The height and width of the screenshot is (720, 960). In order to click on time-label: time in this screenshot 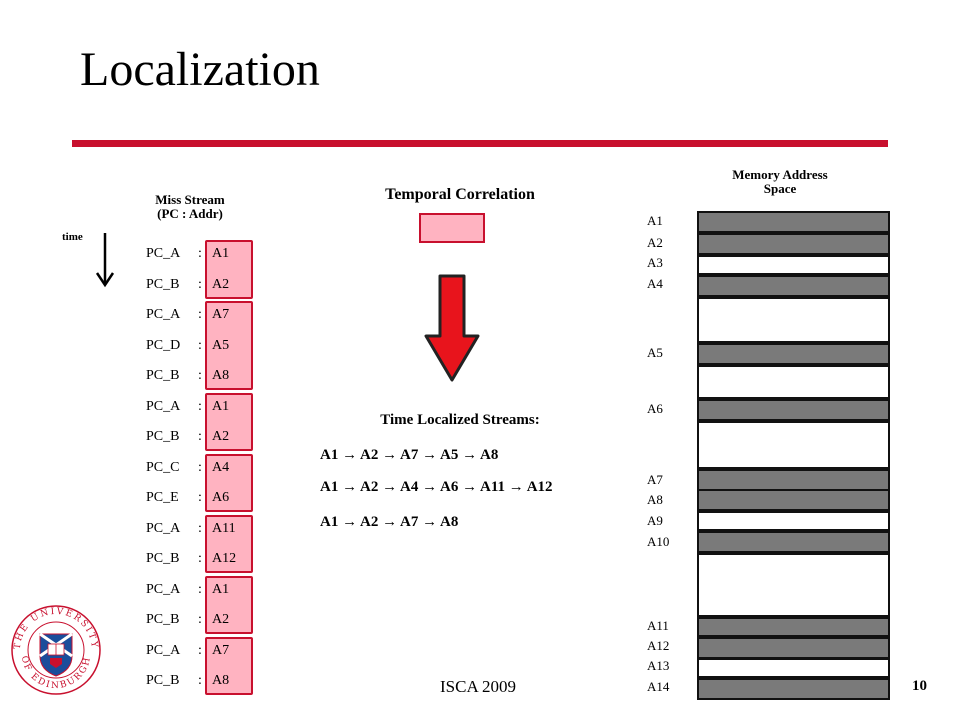, I will do `click(72, 237)`.